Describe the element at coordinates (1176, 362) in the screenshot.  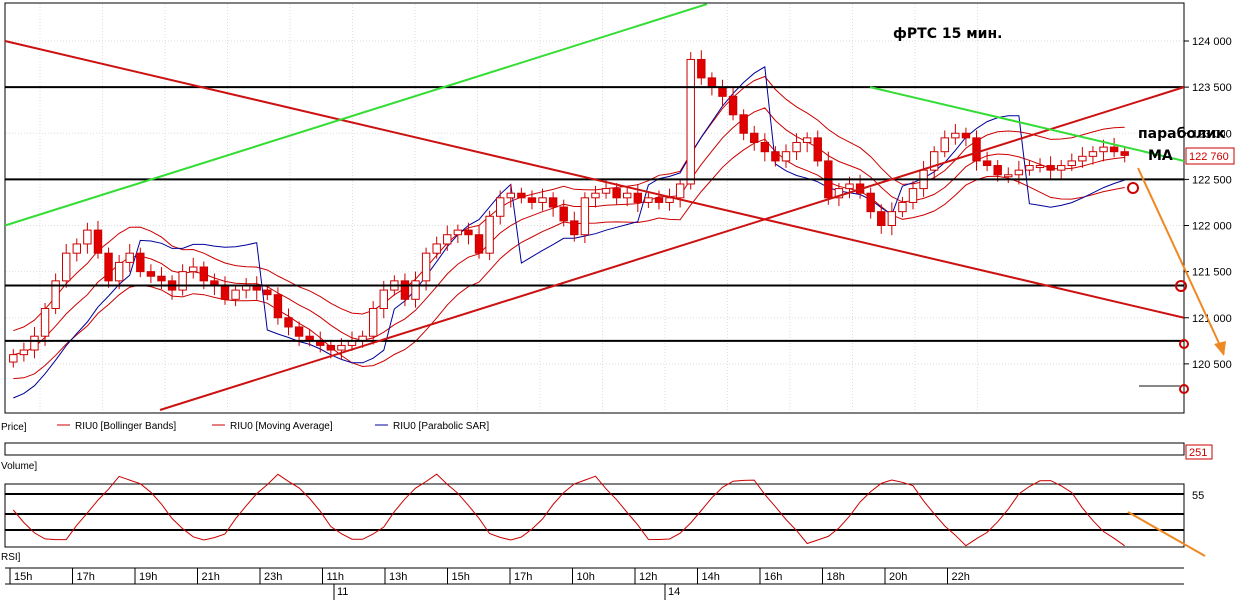
I see `forecast-annotations` at that location.